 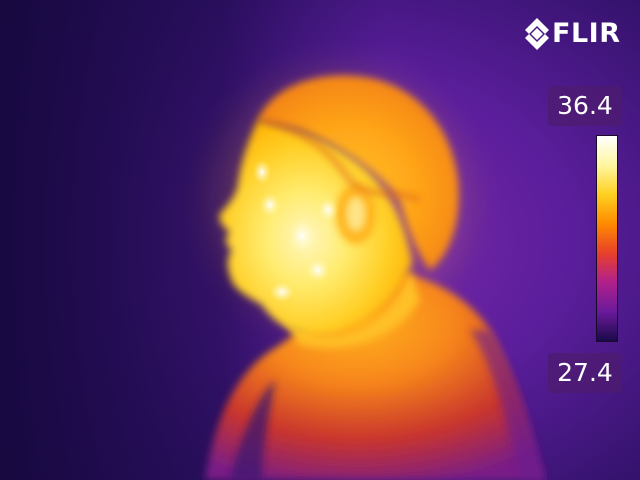 I want to click on flir-logo-text: FLIR, so click(x=586, y=33).